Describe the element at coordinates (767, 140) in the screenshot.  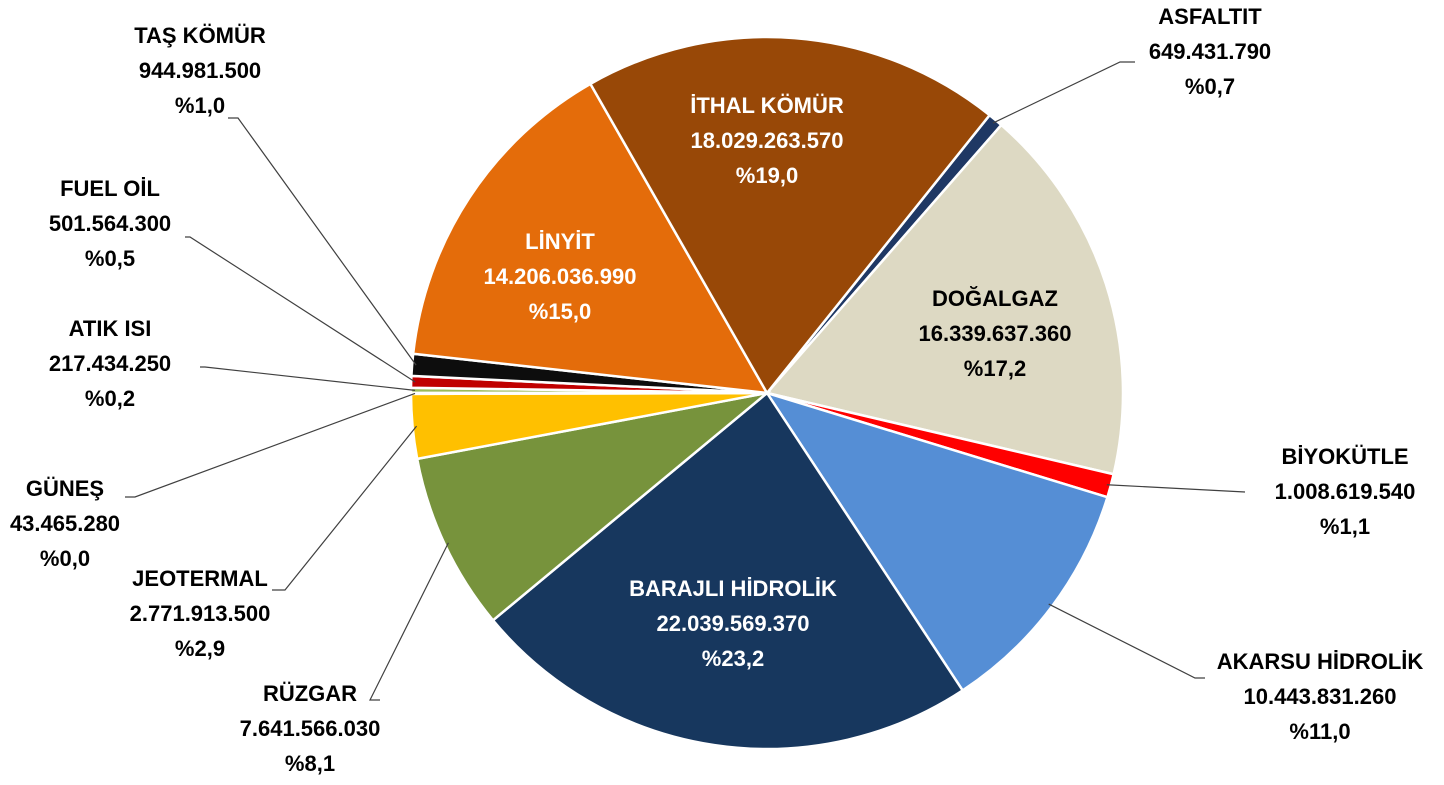
I see `data-label: 18.029.263.570` at that location.